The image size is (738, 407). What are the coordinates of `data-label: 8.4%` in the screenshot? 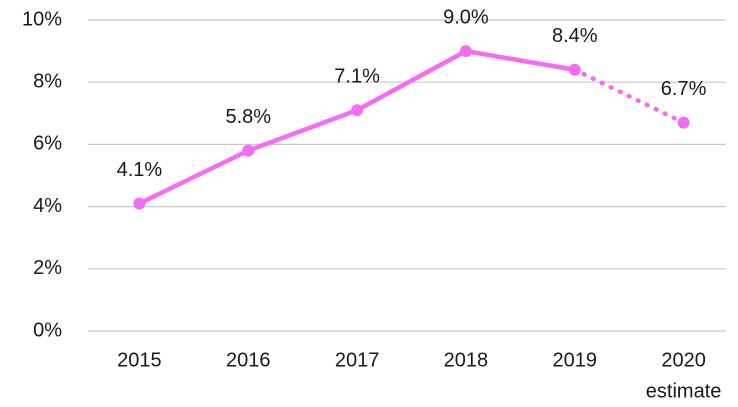 It's located at (575, 36).